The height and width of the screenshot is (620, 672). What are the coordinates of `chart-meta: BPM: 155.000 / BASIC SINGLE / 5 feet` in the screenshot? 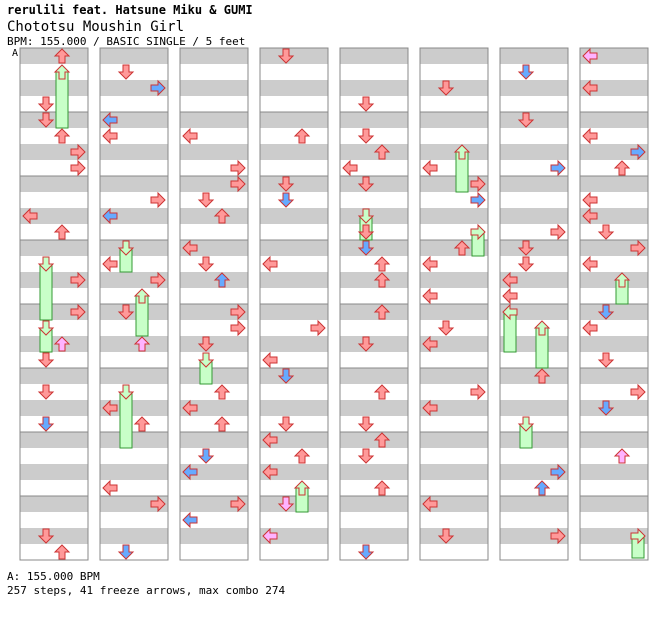 It's located at (126, 41).